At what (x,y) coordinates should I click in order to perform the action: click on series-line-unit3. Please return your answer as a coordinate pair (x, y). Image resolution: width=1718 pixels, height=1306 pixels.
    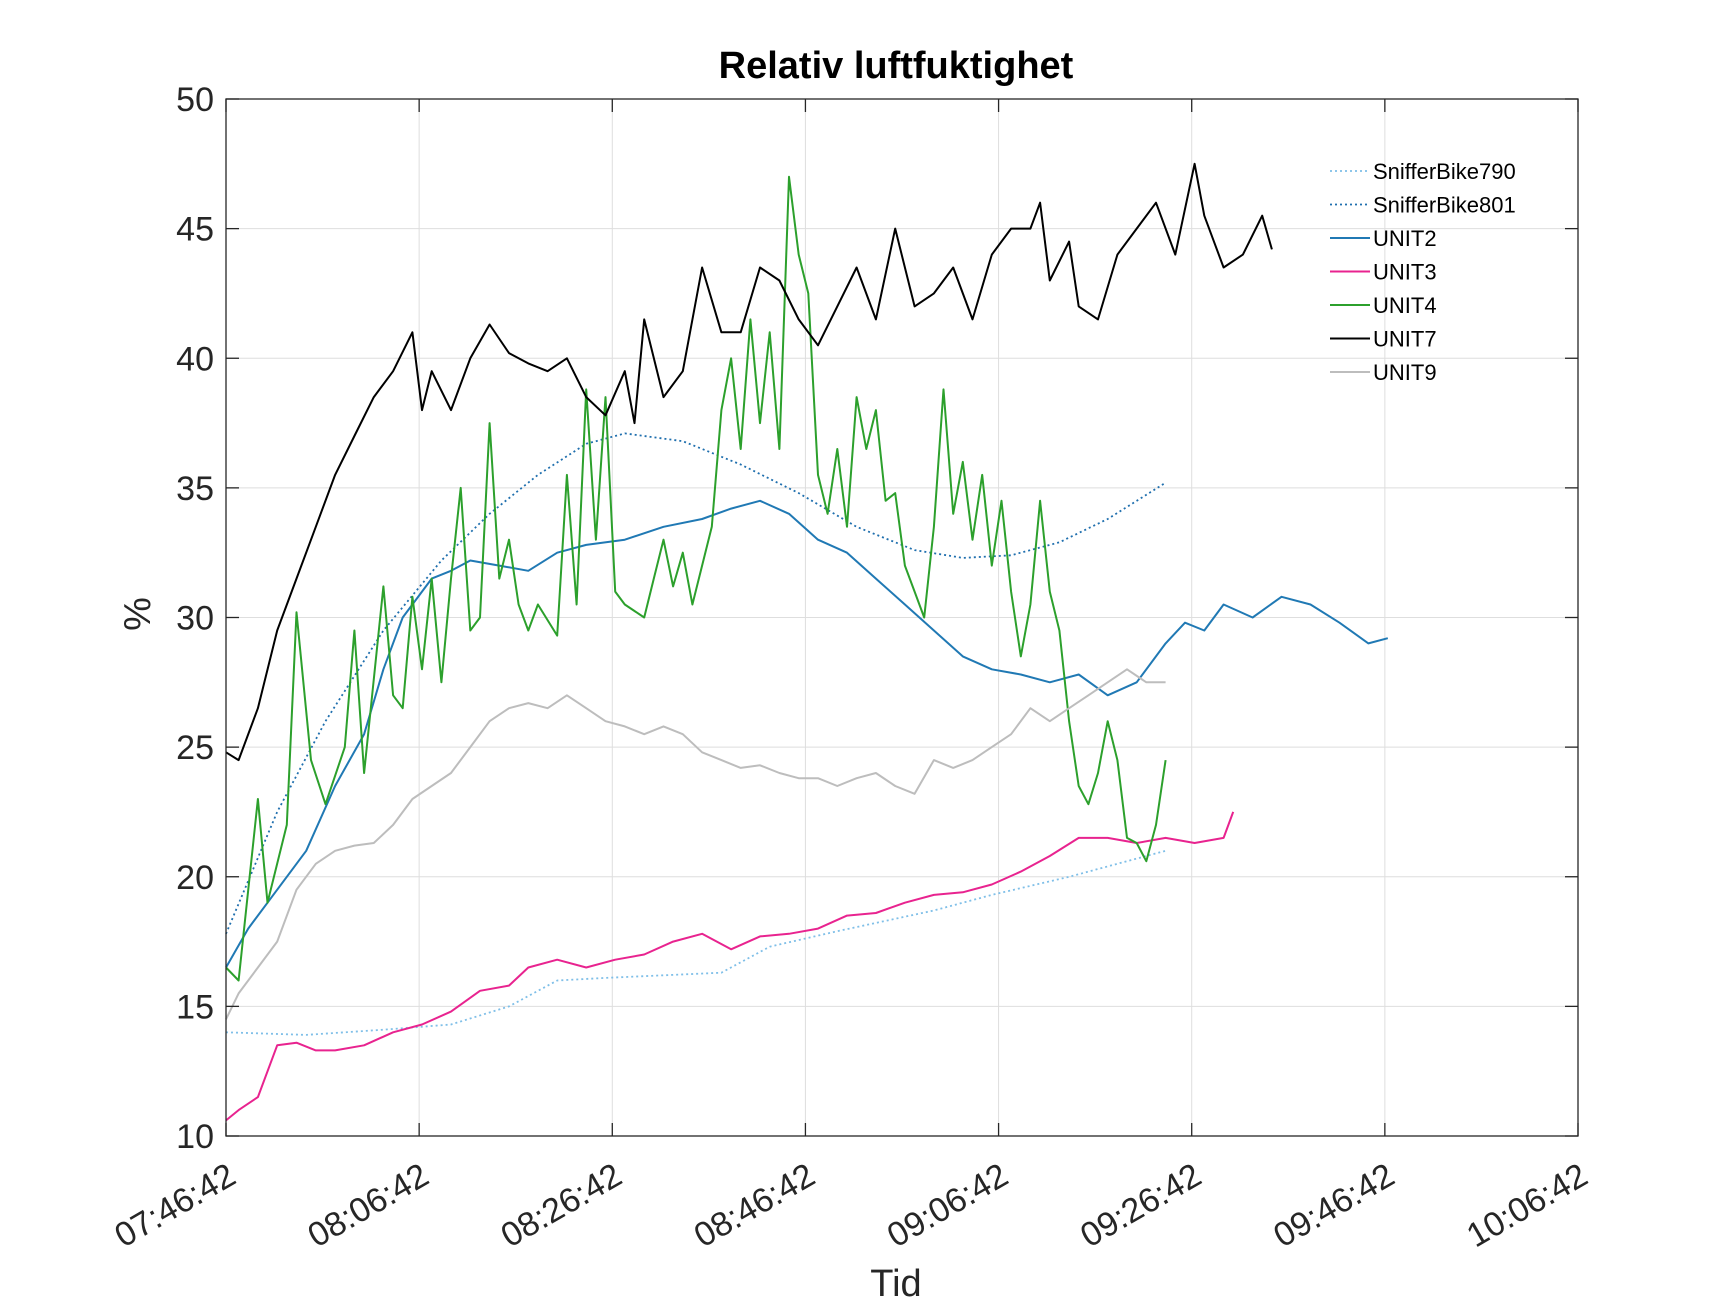
    Looking at the image, I should click on (730, 966).